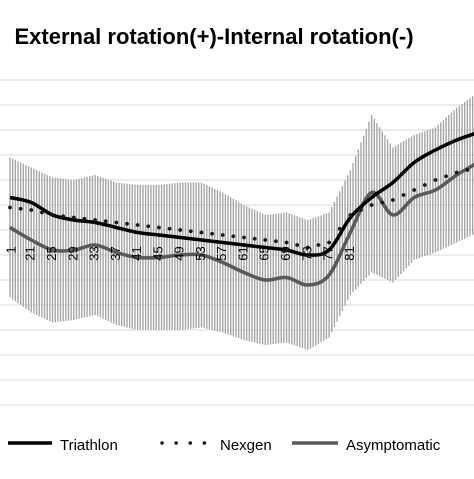 This screenshot has width=474, height=479. Describe the element at coordinates (349, 253) in the screenshot. I see `x-tick-label: 81` at that location.